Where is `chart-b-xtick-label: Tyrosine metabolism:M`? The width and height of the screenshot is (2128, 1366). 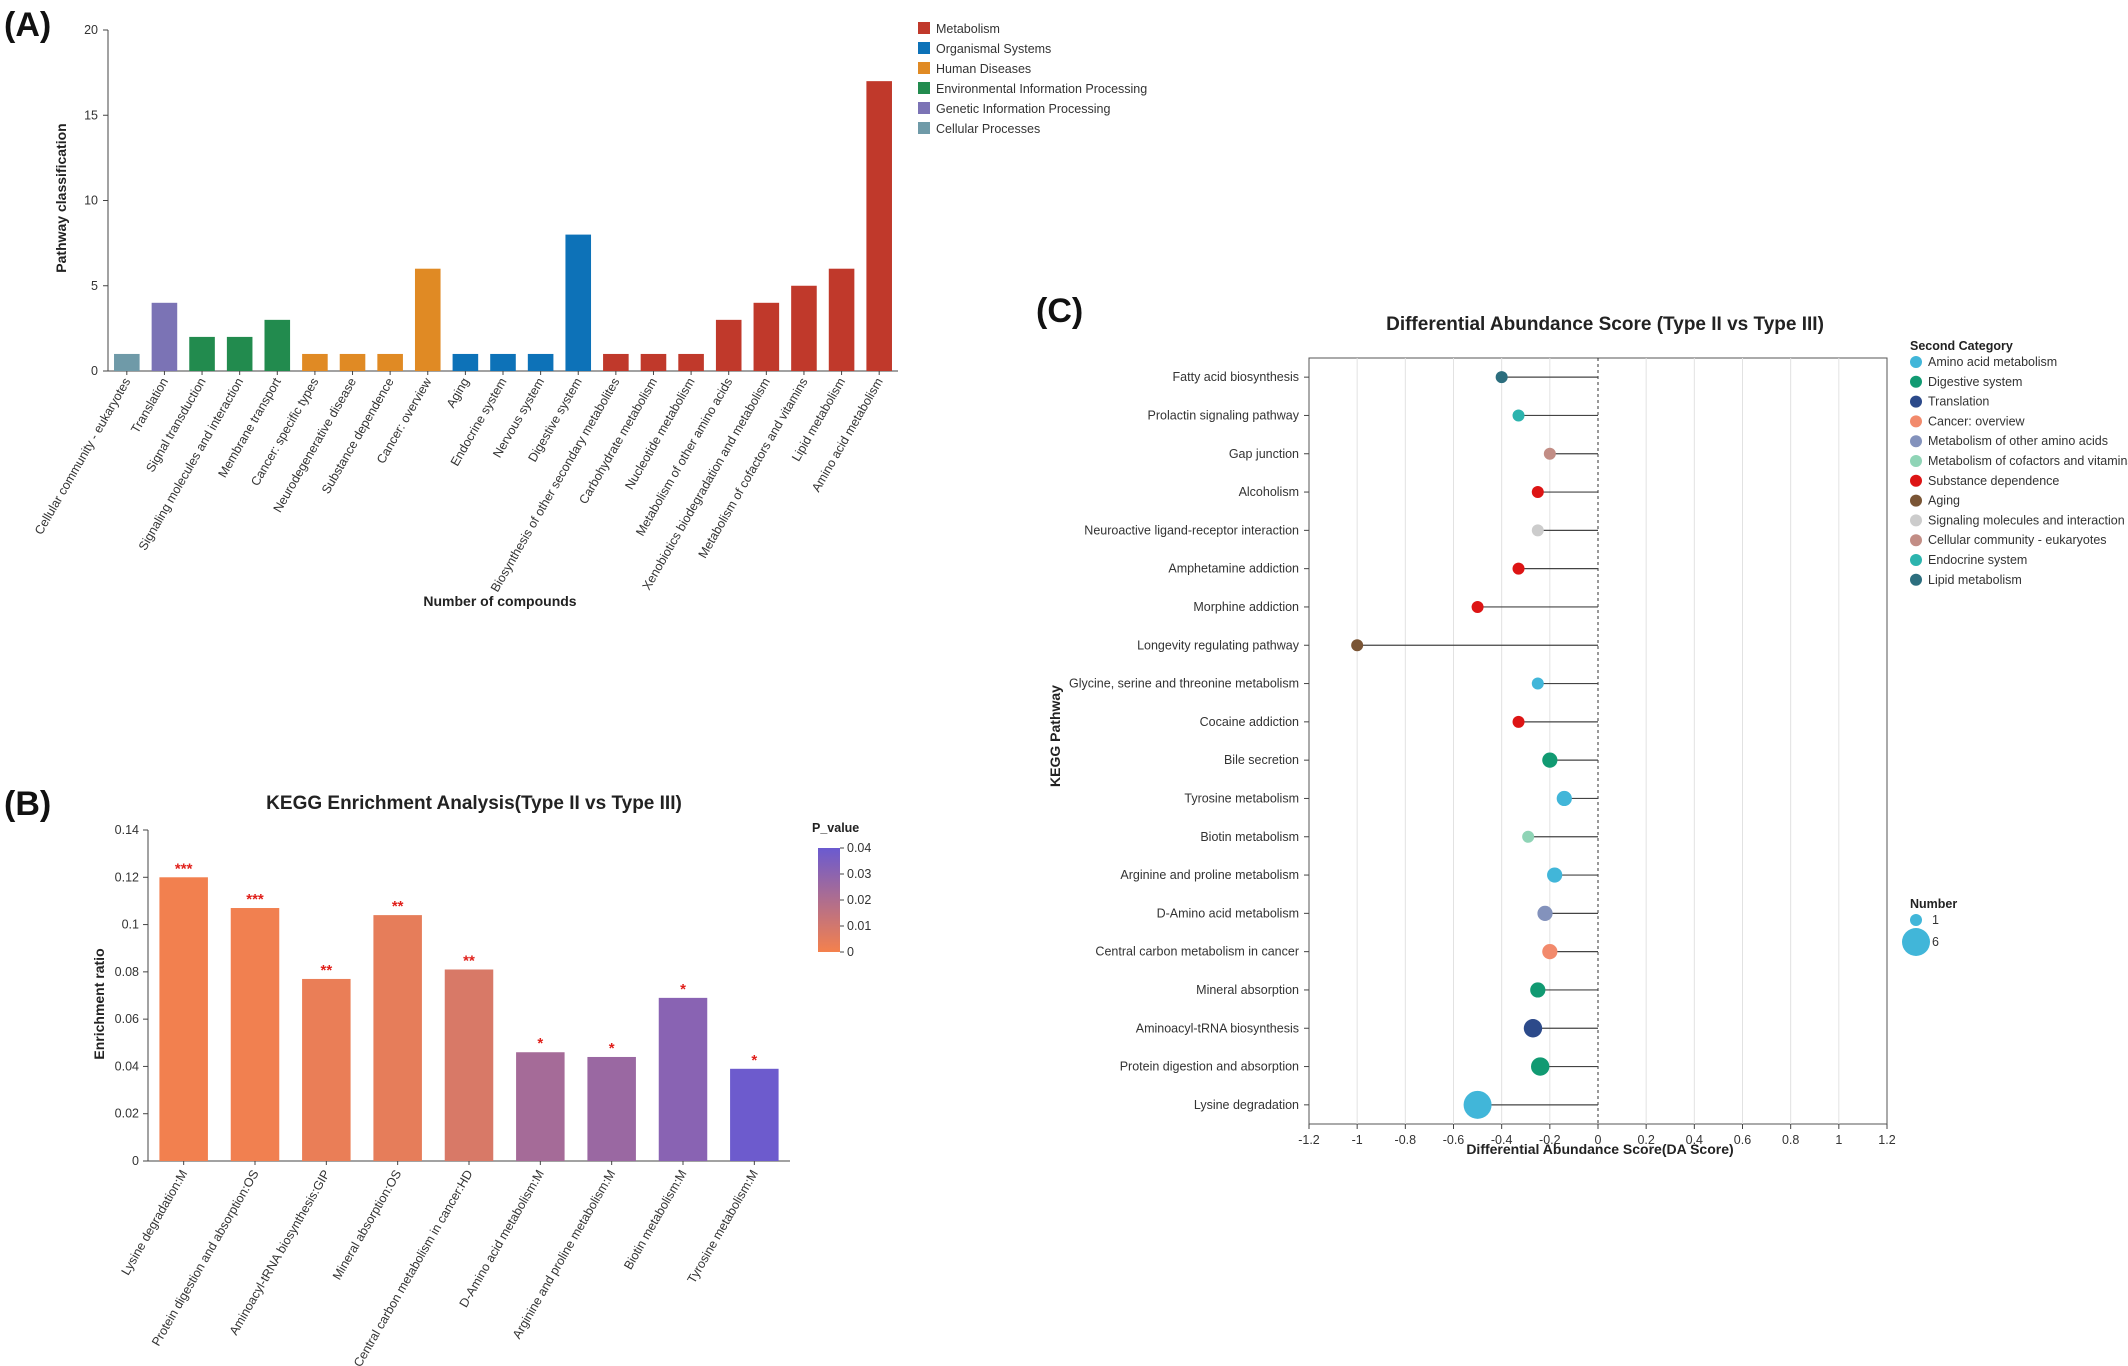
chart-b-xtick-label: Tyrosine metabolism:M is located at coordinates (723, 1227).